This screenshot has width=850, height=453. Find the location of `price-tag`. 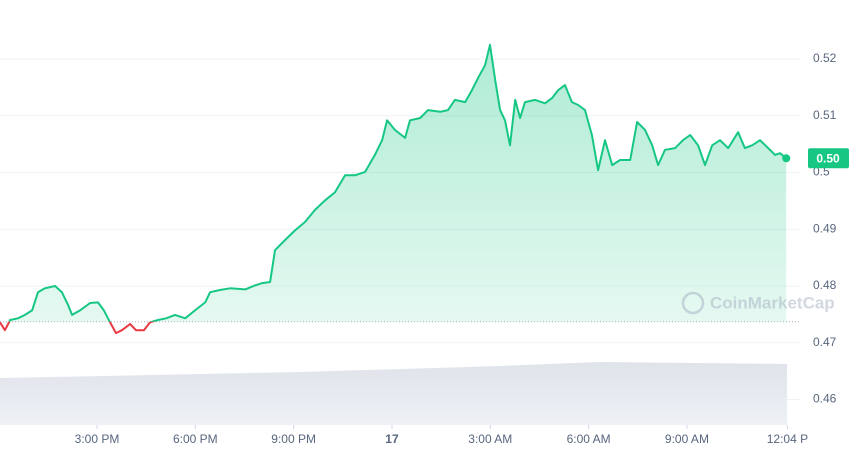

price-tag is located at coordinates (828, 158).